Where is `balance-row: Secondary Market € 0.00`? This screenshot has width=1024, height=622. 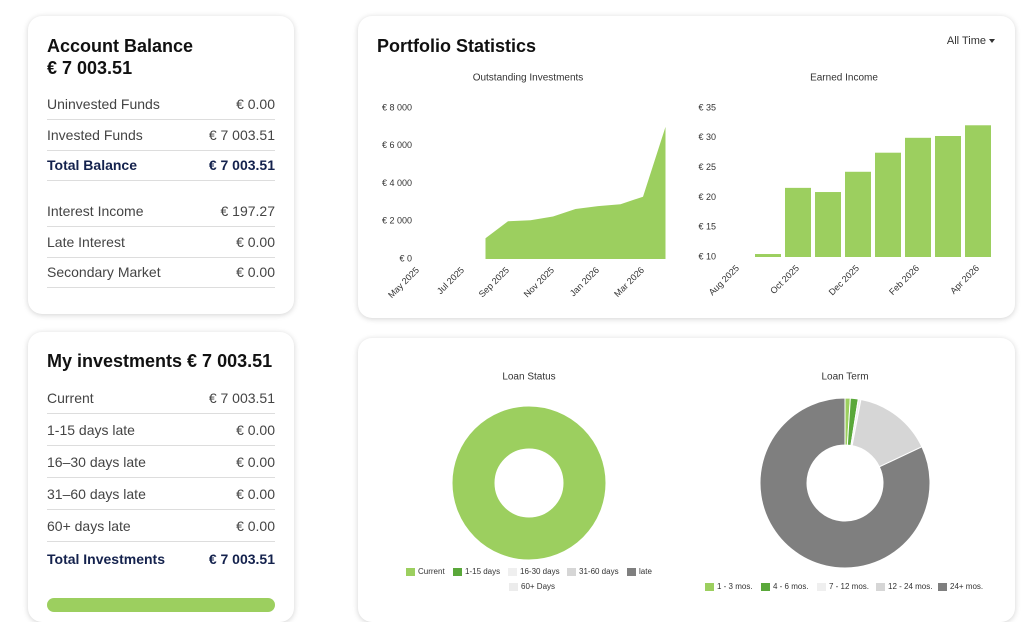 balance-row: Secondary Market € 0.00 is located at coordinates (161, 273).